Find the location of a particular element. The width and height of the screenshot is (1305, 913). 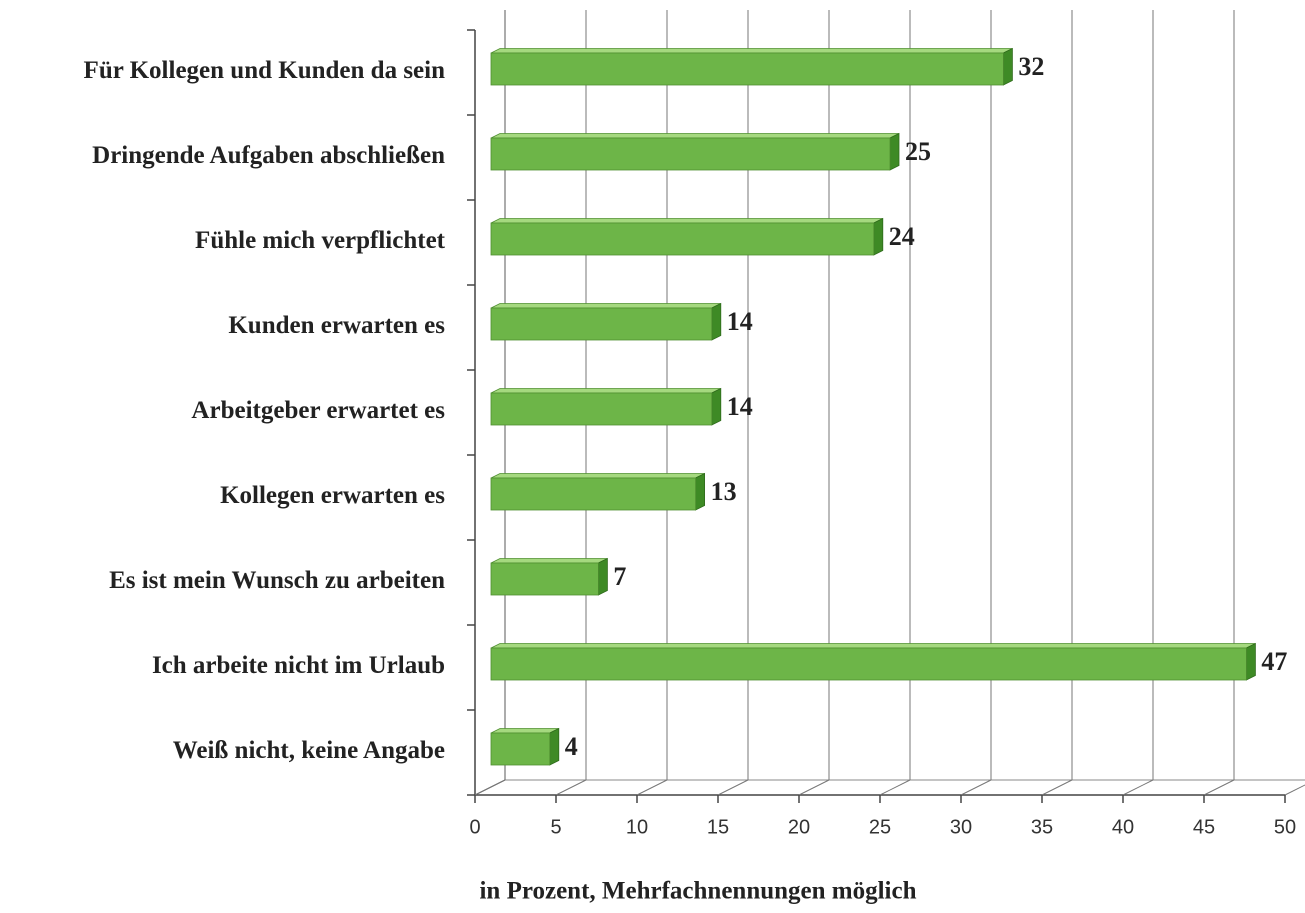

value-label: 7 is located at coordinates (619, 576).